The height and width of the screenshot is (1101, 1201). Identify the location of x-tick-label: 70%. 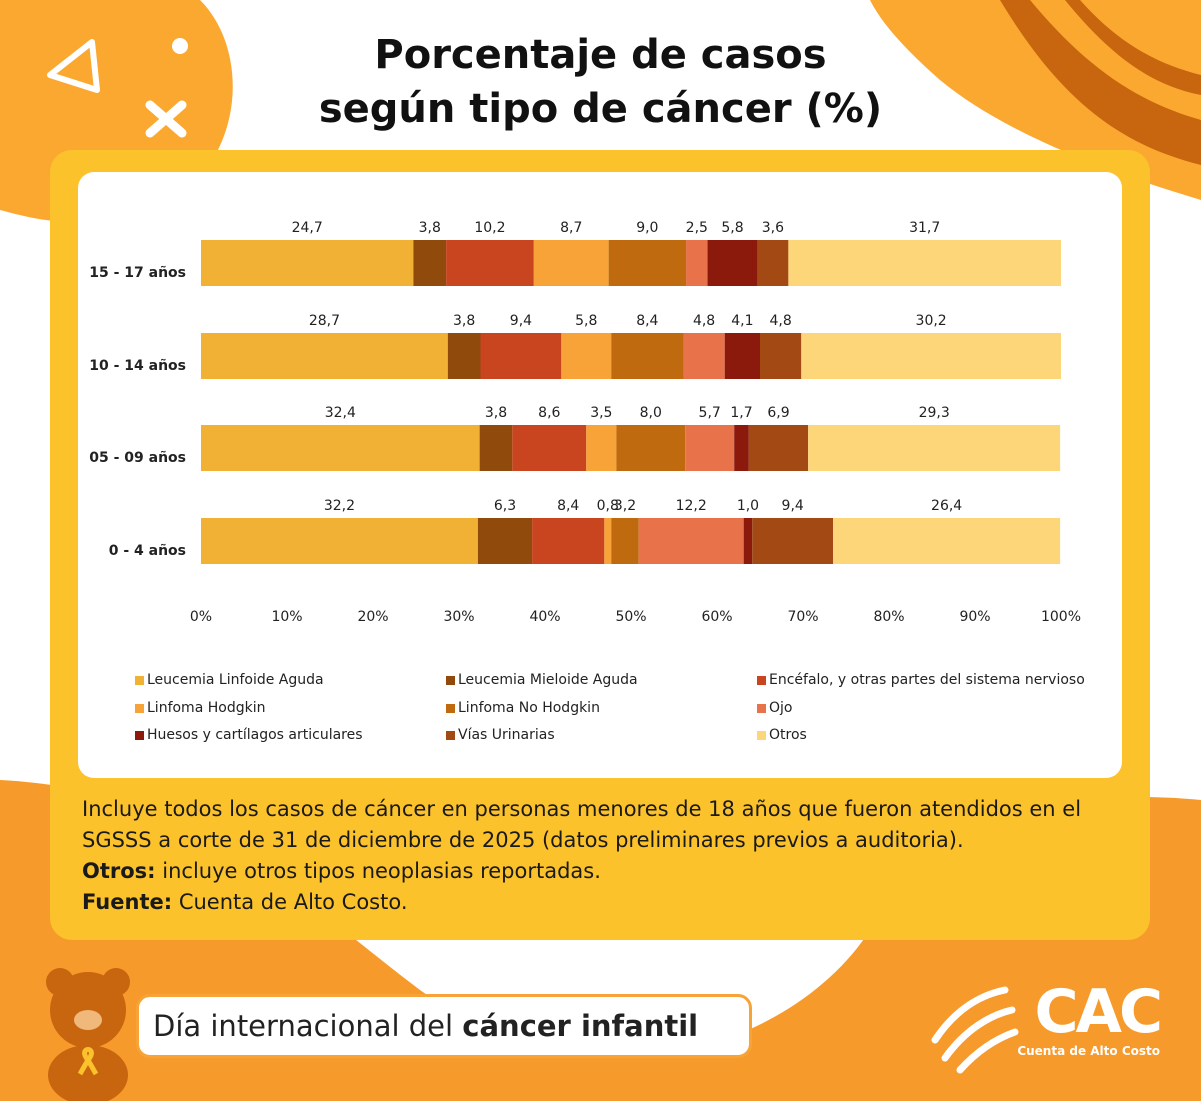
(802, 617).